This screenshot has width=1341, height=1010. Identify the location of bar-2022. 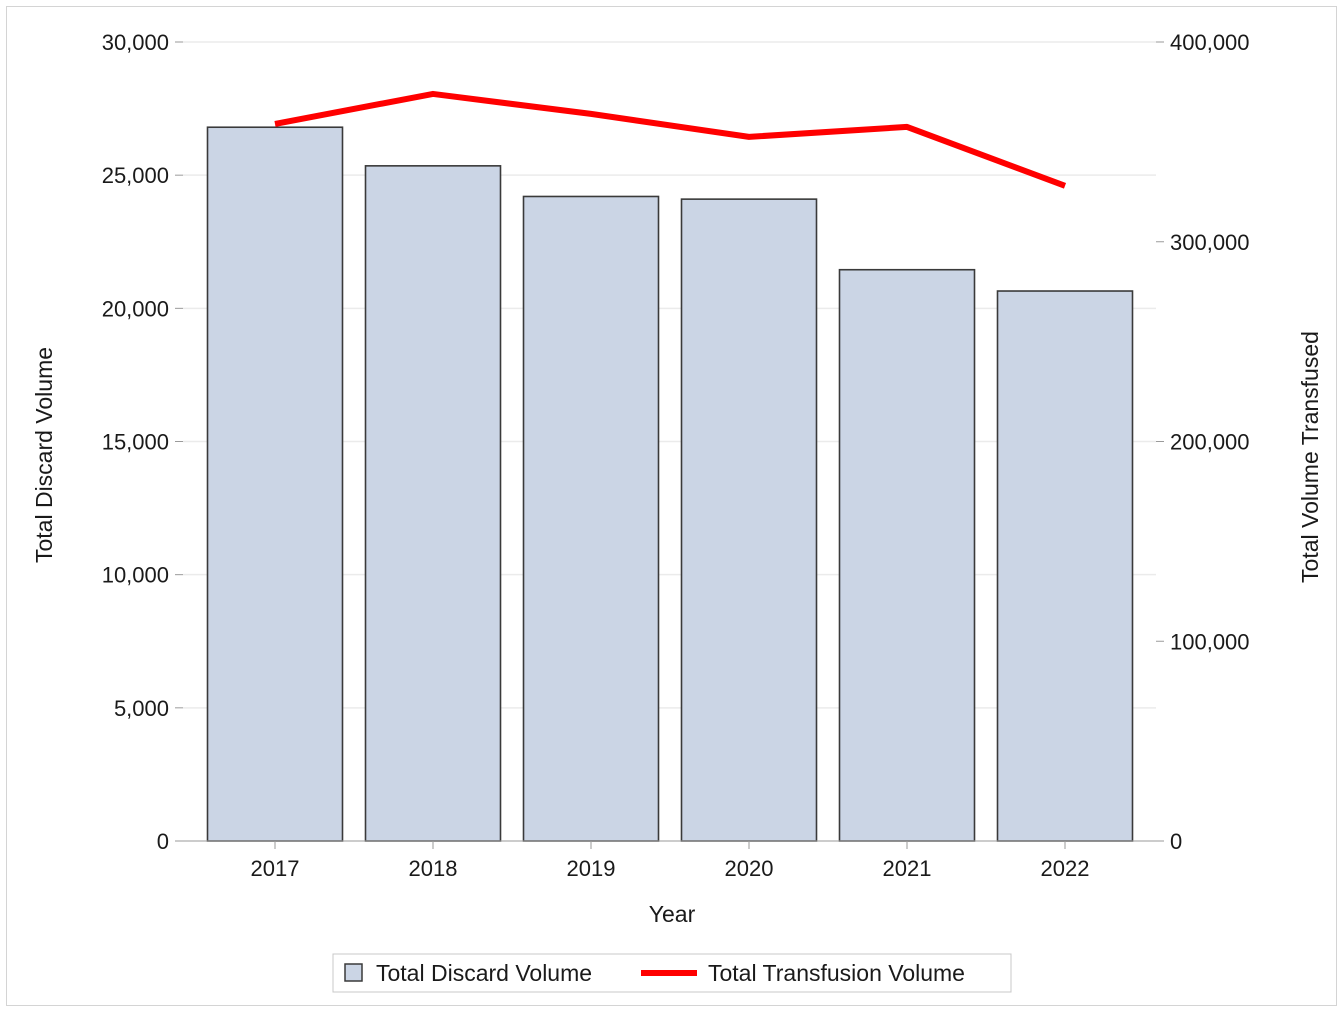
(1065, 566).